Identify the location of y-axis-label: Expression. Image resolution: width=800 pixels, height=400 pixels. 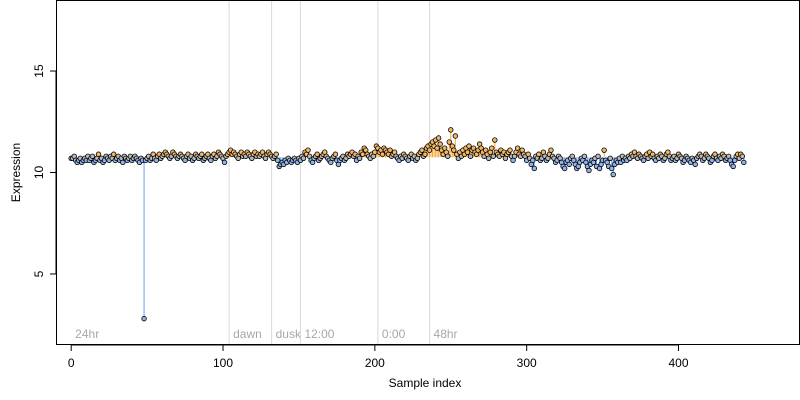
(16, 172).